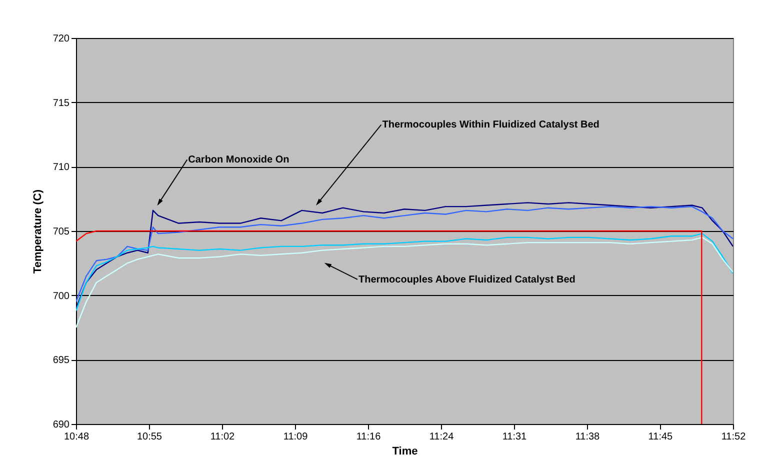  I want to click on y-tick-label: 720, so click(61, 39).